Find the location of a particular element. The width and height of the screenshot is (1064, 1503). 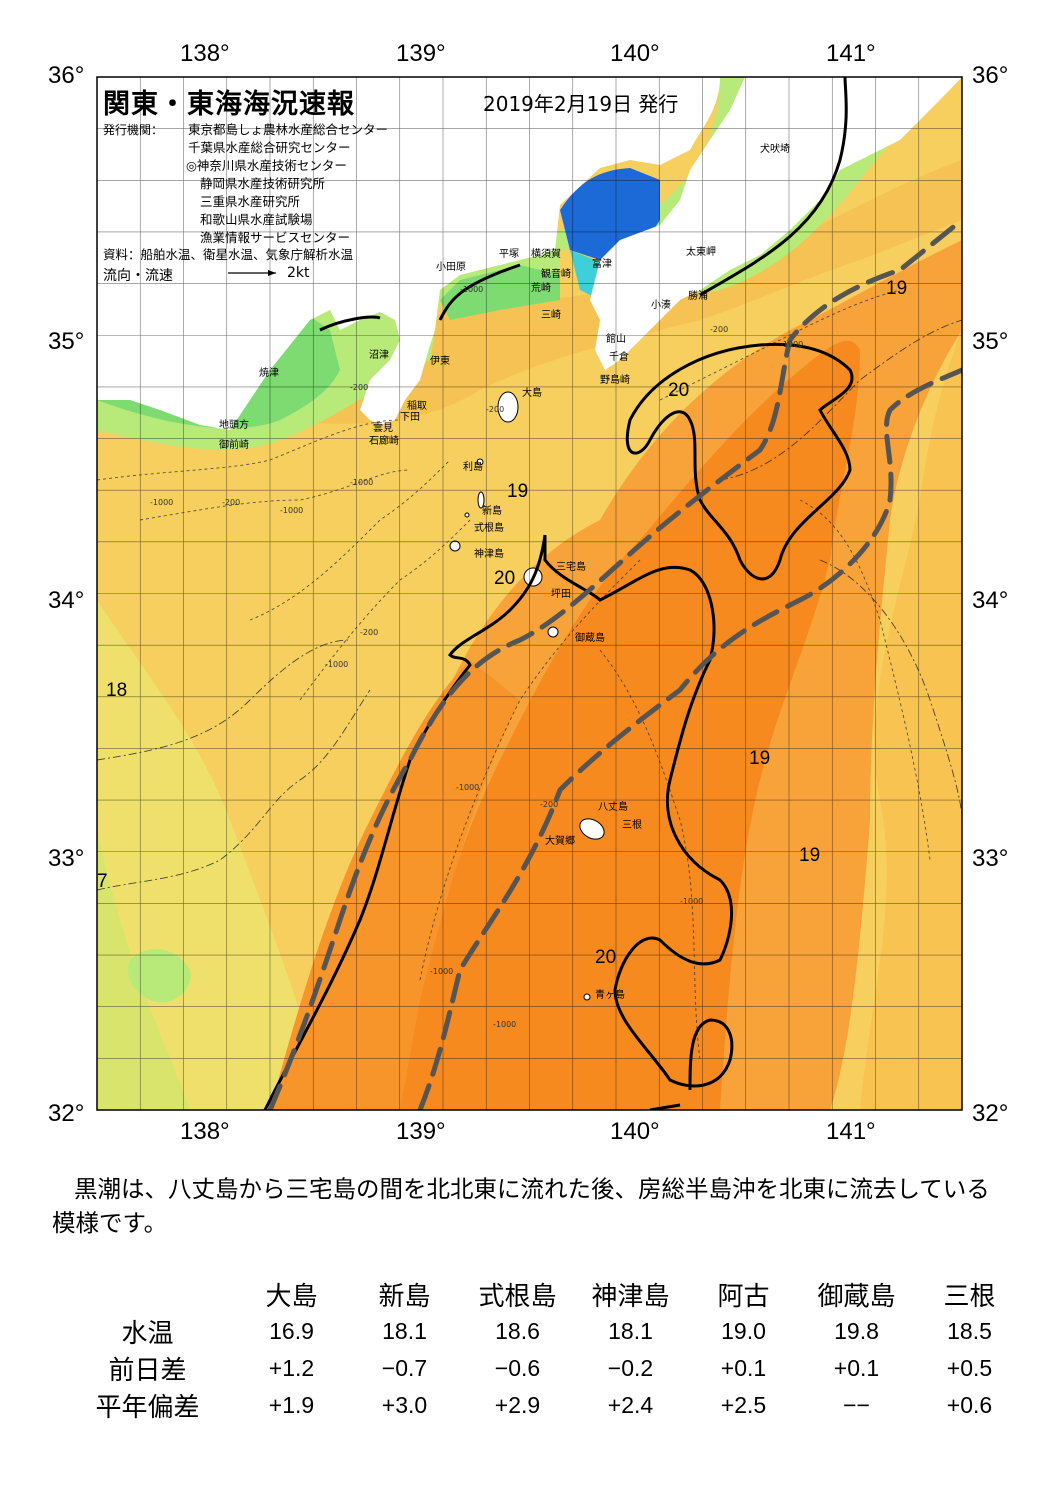

place-taitomisaki: 太東岬 is located at coordinates (701, 252).